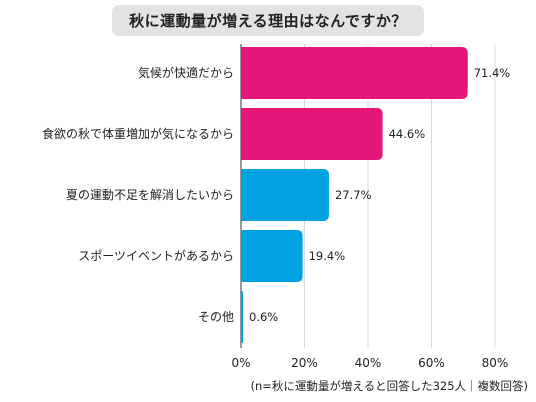 The height and width of the screenshot is (402, 536). Describe the element at coordinates (389, 386) in the screenshot. I see `sample-note: (n=秋に運動量が増えると回答した325人｜複数回答)` at that location.